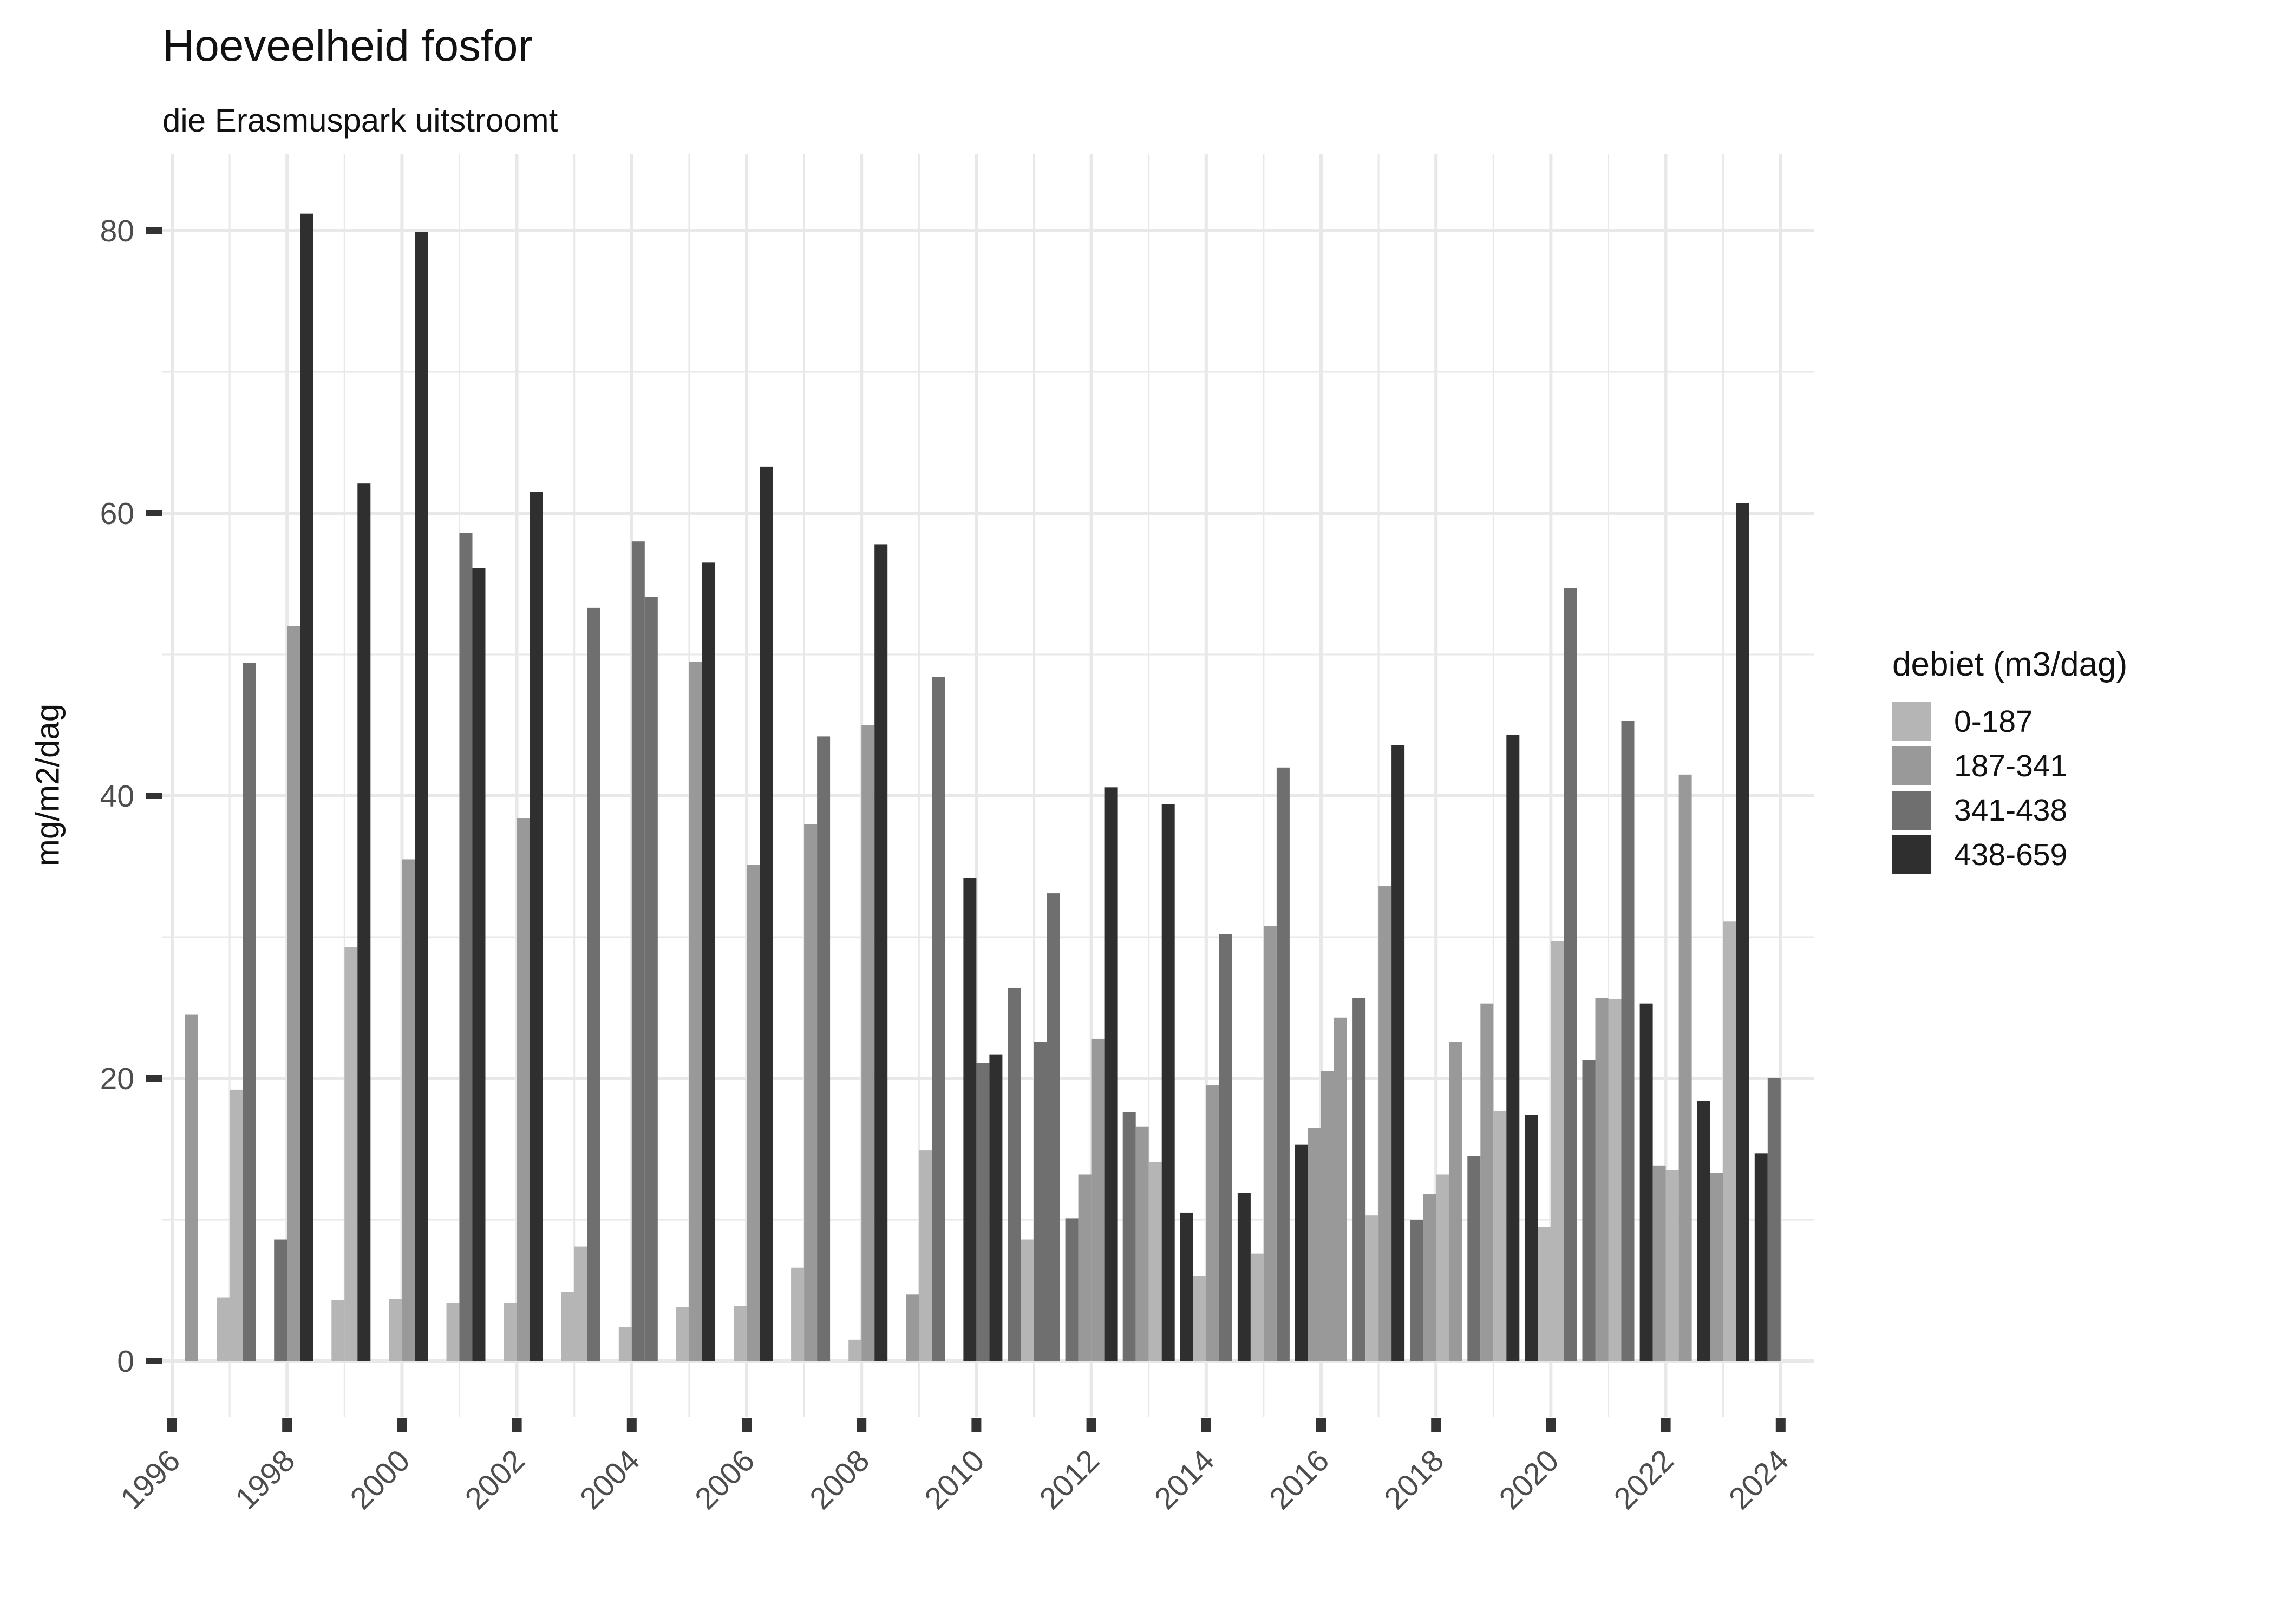 The image size is (2274, 1624). I want to click on legend-item-label: 0-187, so click(1994, 721).